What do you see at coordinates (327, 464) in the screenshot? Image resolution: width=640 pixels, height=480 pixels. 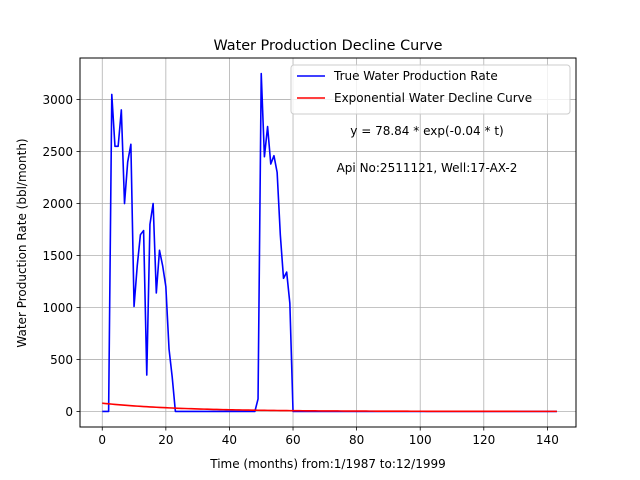 I see `x-axis-label: Time (months) from:1/1987 to:12/1999` at bounding box center [327, 464].